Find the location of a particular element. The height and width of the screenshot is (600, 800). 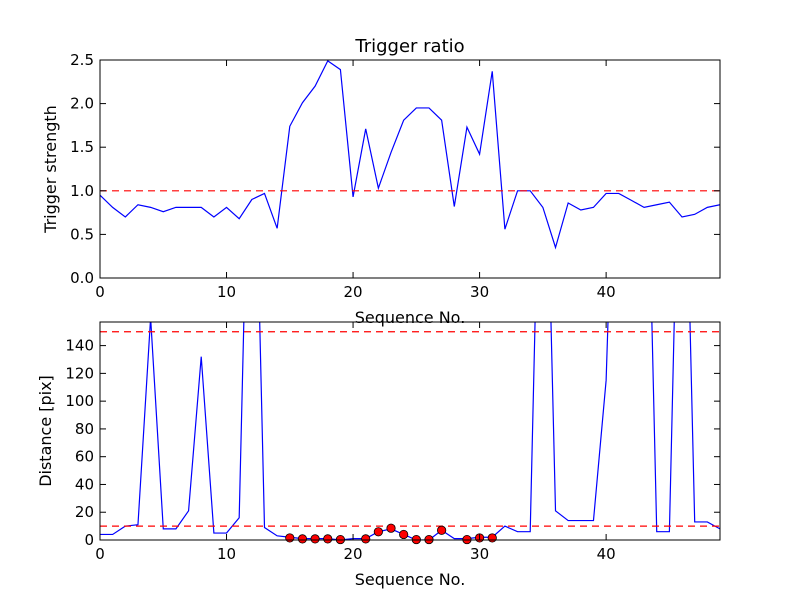

bottom-x-axis-label: Sequence No. is located at coordinates (410, 579).